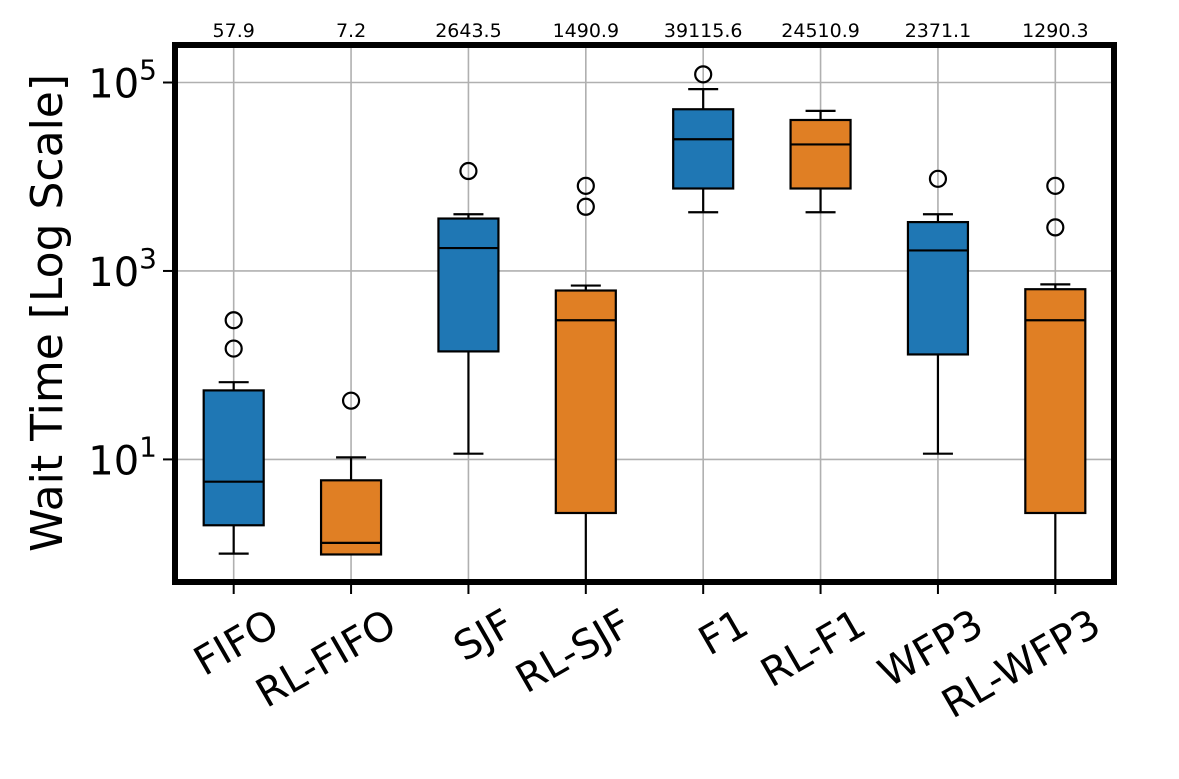 The image size is (1179, 779). I want to click on box-sjf, so click(468, 308).